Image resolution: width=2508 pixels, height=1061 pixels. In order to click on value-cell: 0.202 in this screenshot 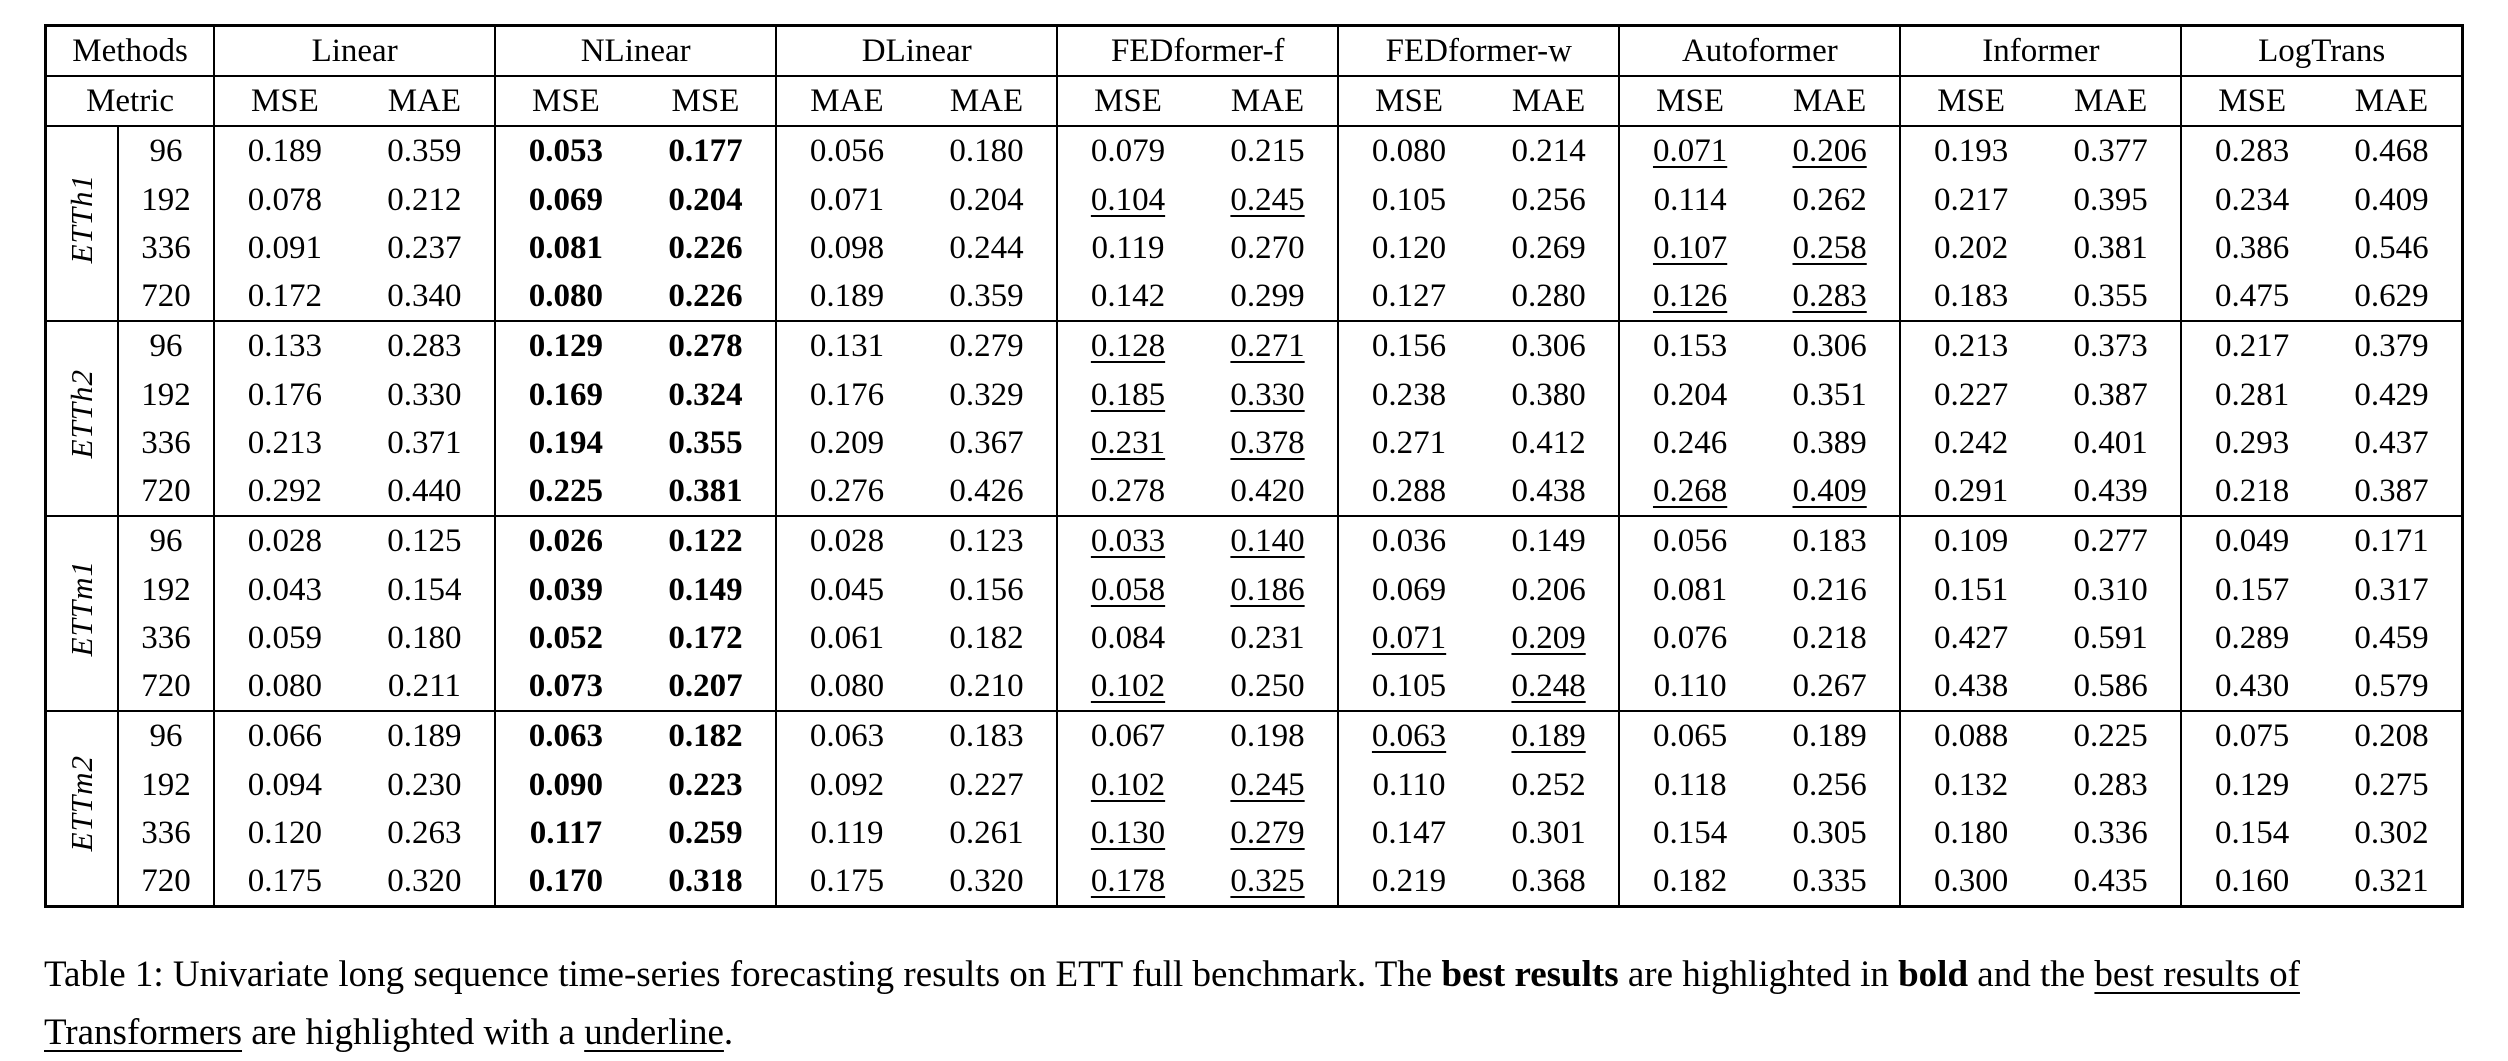, I will do `click(1970, 248)`.